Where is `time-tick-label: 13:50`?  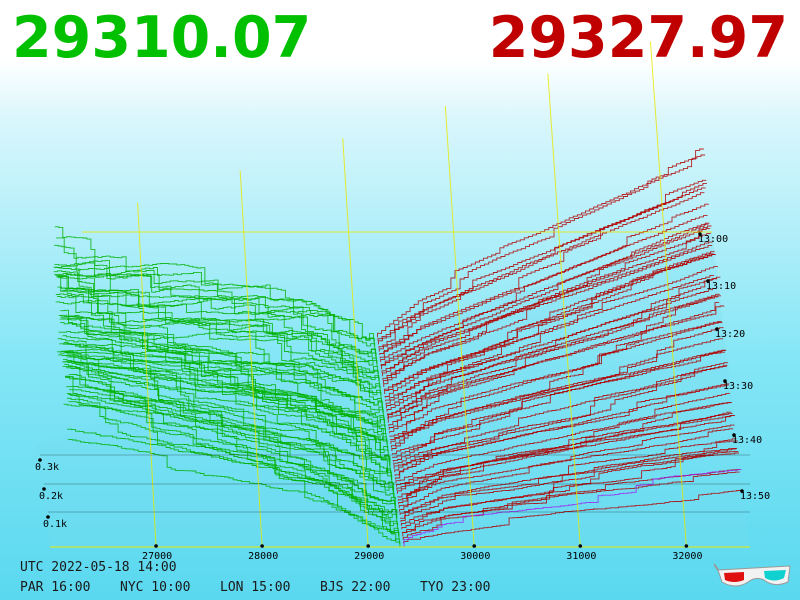
time-tick-label: 13:50 is located at coordinates (755, 496).